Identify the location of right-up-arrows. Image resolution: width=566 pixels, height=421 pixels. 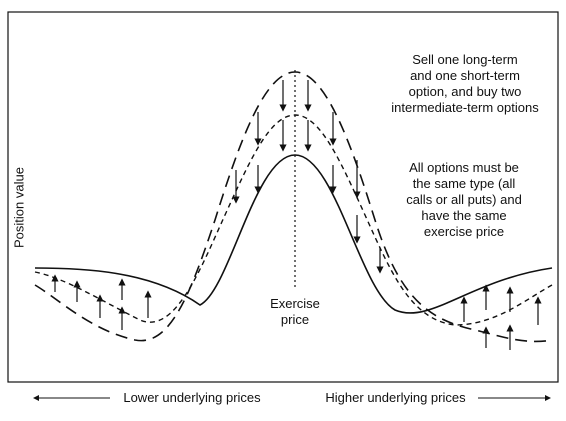
(501, 317).